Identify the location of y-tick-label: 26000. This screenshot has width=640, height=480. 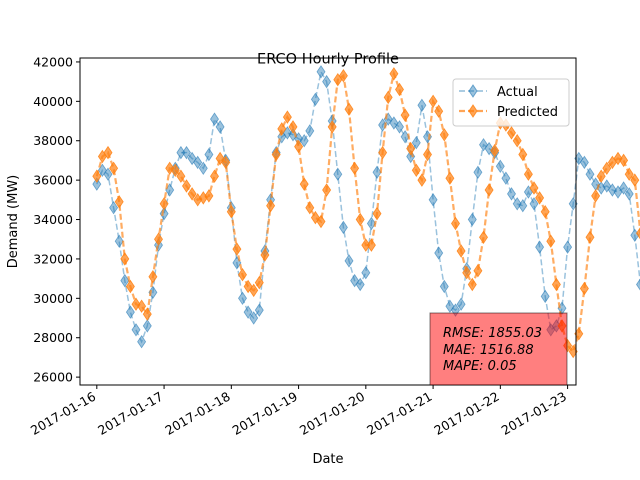
(53, 377).